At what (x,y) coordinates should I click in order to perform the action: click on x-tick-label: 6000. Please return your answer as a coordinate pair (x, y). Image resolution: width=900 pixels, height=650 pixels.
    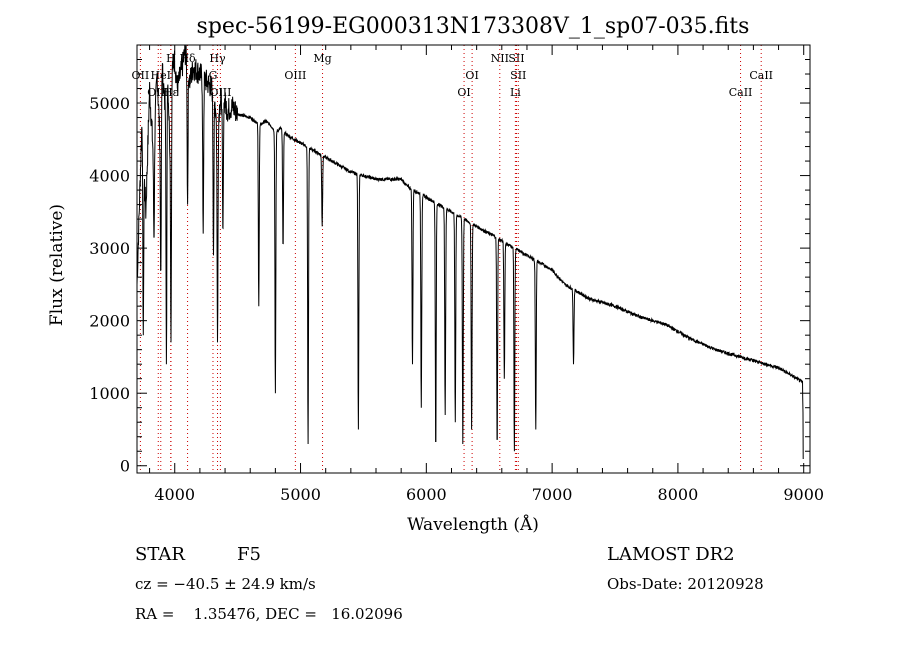
    Looking at the image, I should click on (426, 494).